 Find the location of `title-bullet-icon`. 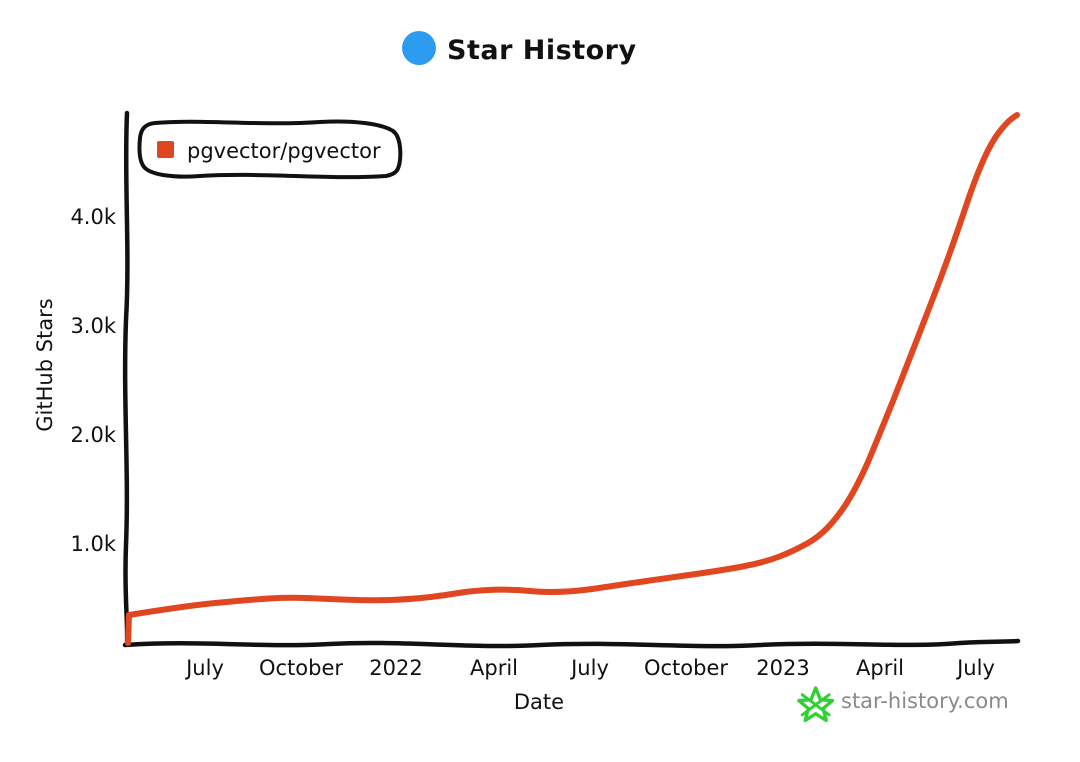

title-bullet-icon is located at coordinates (419, 48).